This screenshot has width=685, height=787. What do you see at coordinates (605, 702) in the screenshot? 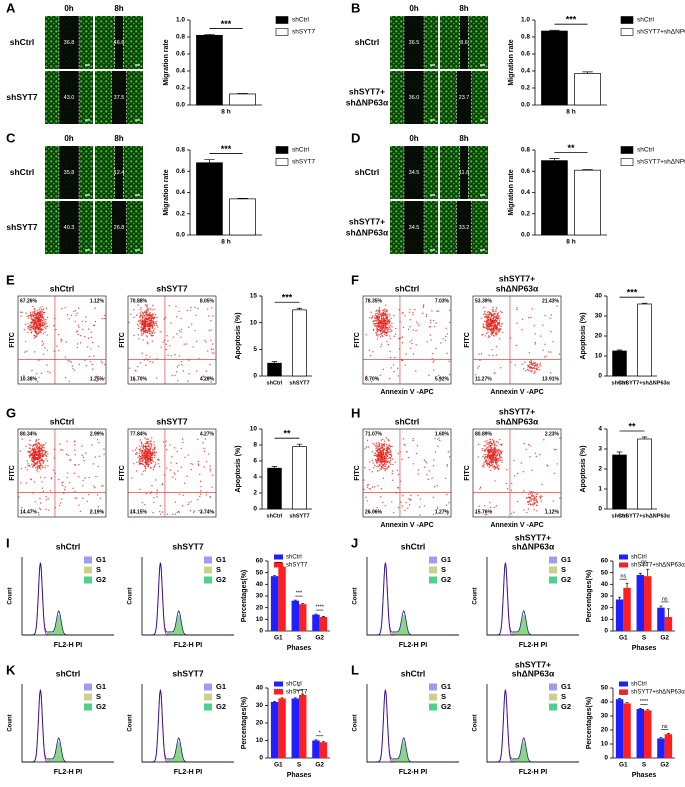
I see `y-tick-label: 40` at bounding box center [605, 702].